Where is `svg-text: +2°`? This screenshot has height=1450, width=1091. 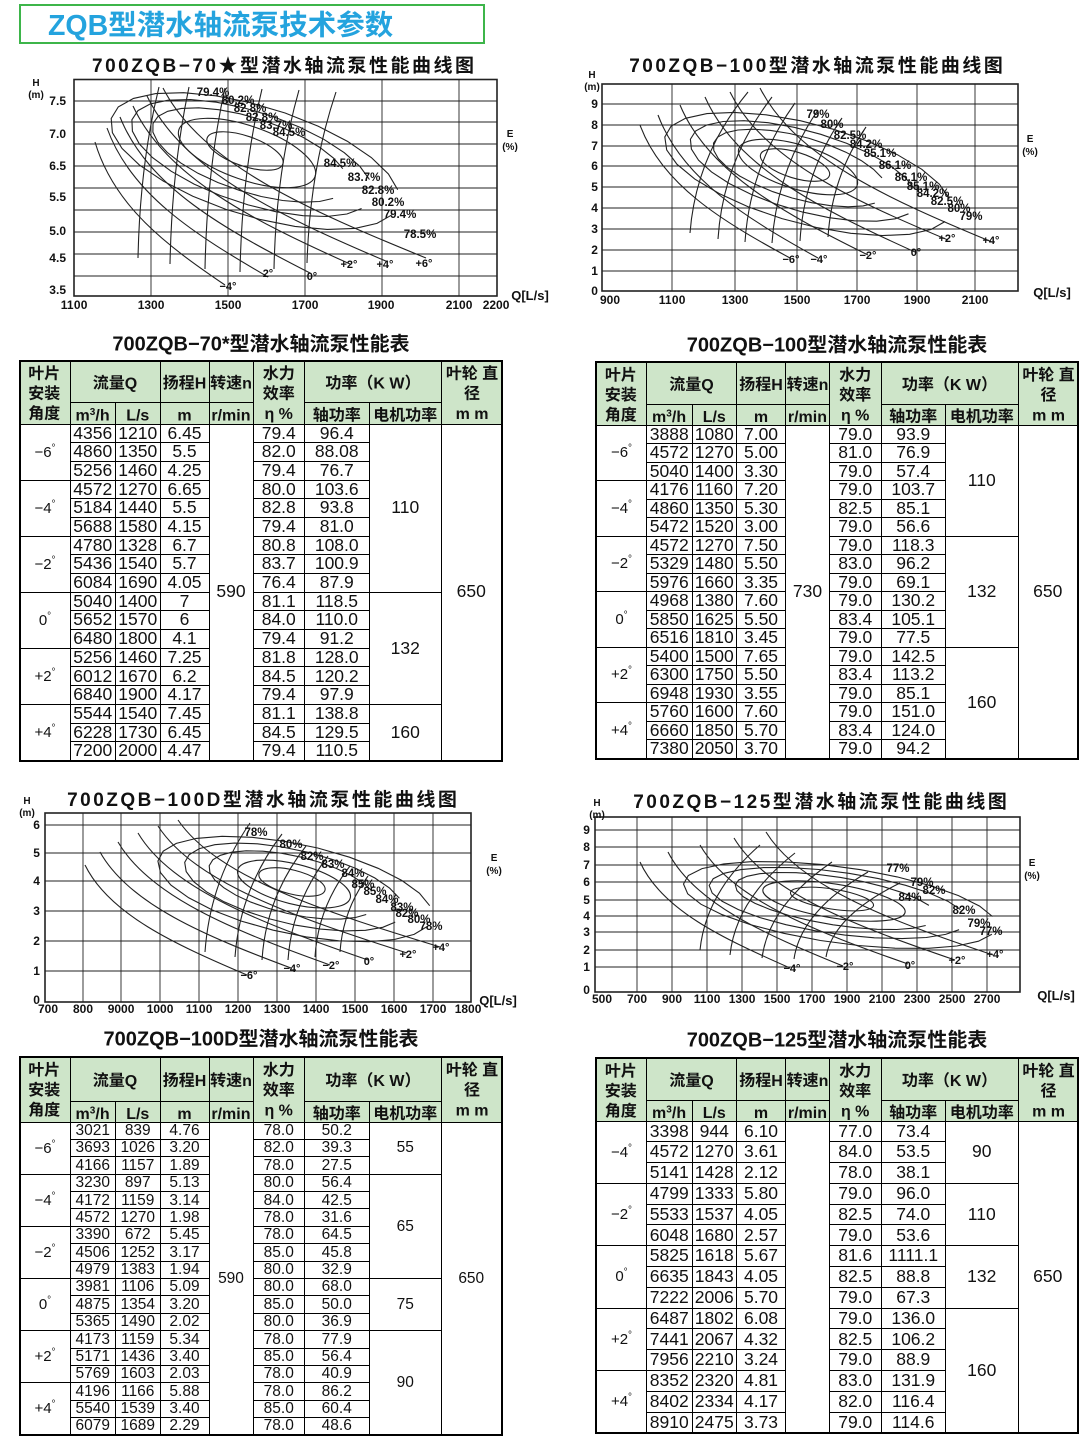 svg-text: +2° is located at coordinates (349, 265).